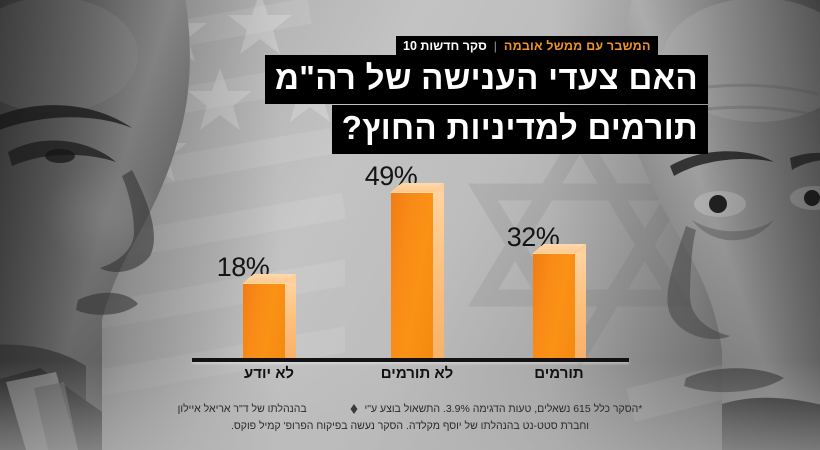  I want to click on headline-line-1-wrap: האם צעדי הענישה של רה"מ, so click(486, 79).